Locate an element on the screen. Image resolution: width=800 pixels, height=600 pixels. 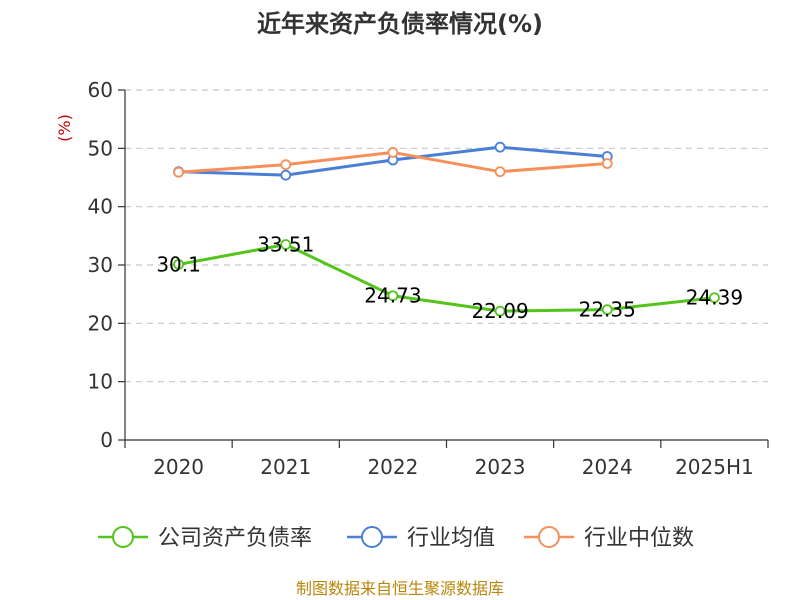
y-tick-label: 10 is located at coordinates (100, 382).